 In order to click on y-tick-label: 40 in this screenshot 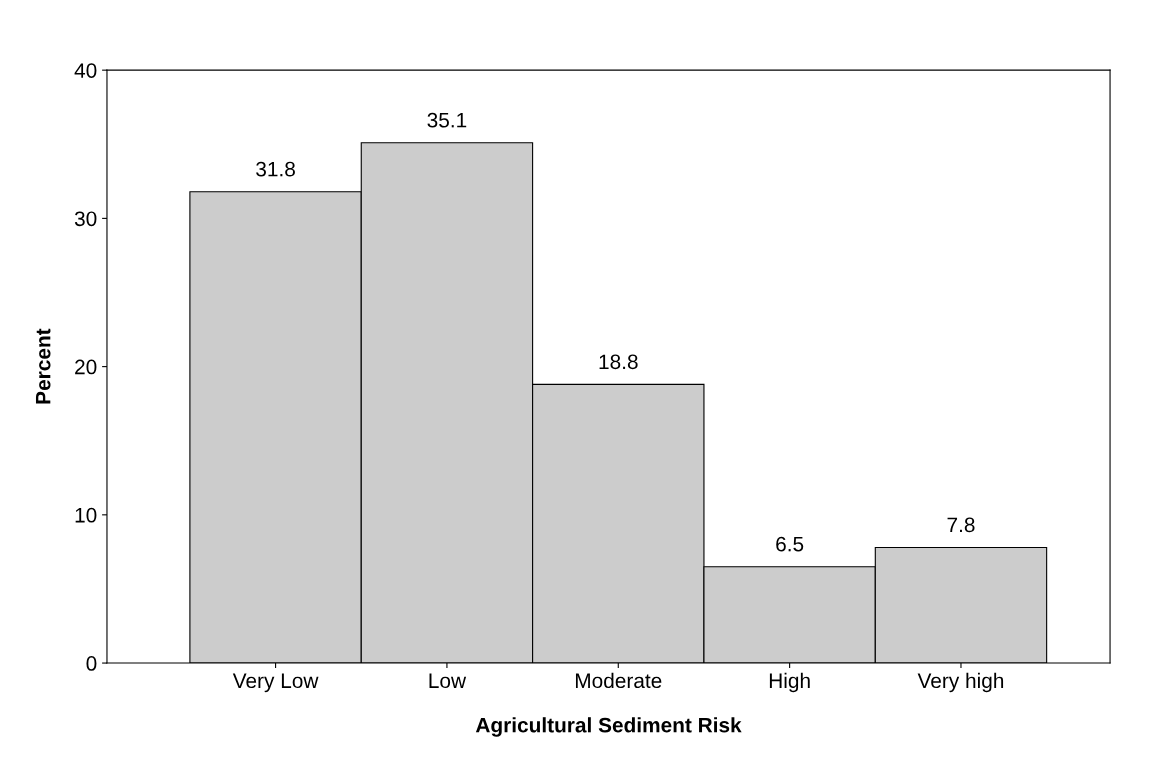, I will do `click(85, 70)`.